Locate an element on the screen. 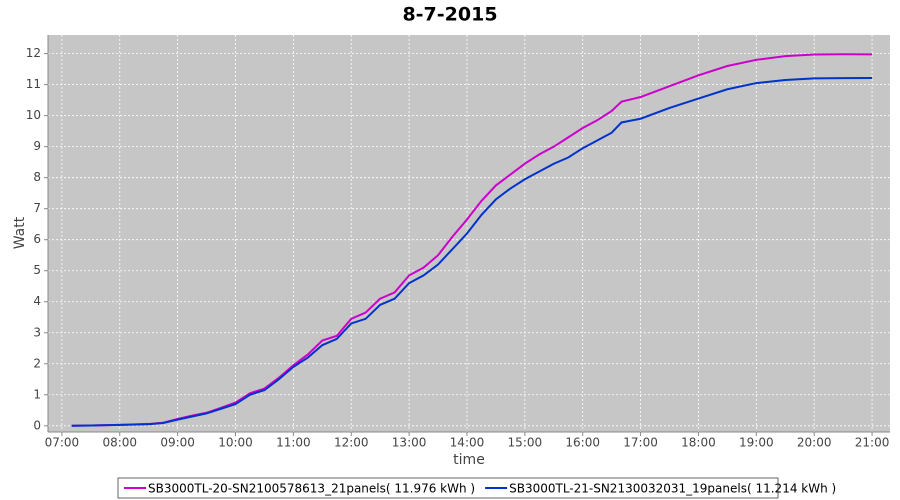 The height and width of the screenshot is (500, 900). y-tick-label: 6 is located at coordinates (37, 239).